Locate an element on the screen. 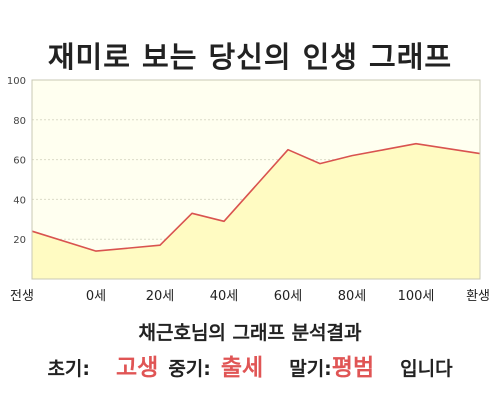 The width and height of the screenshot is (500, 400). mid-value: 출세 is located at coordinates (242, 368).